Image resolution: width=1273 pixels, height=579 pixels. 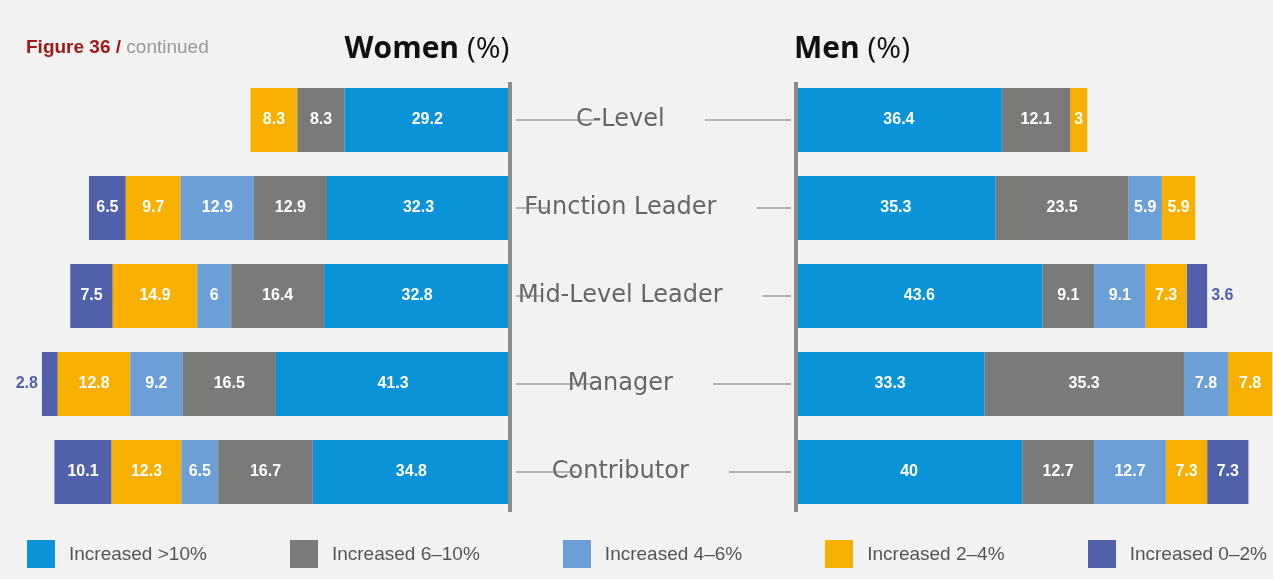 I want to click on y-tick-label: Contributor, so click(x=620, y=470).